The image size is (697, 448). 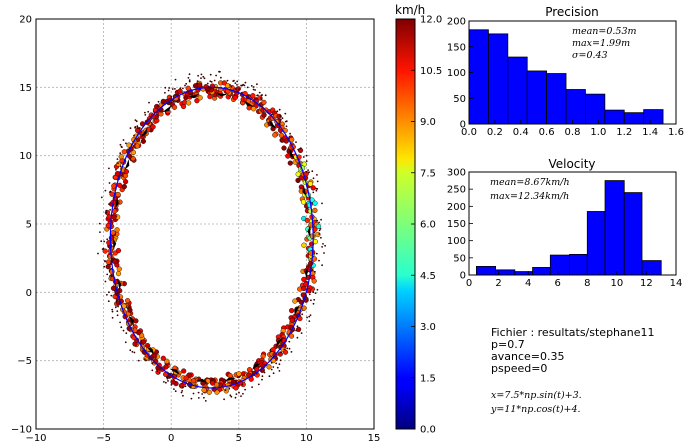 What do you see at coordinates (103, 438) in the screenshot?
I see `x-tick-label: −5` at bounding box center [103, 438].